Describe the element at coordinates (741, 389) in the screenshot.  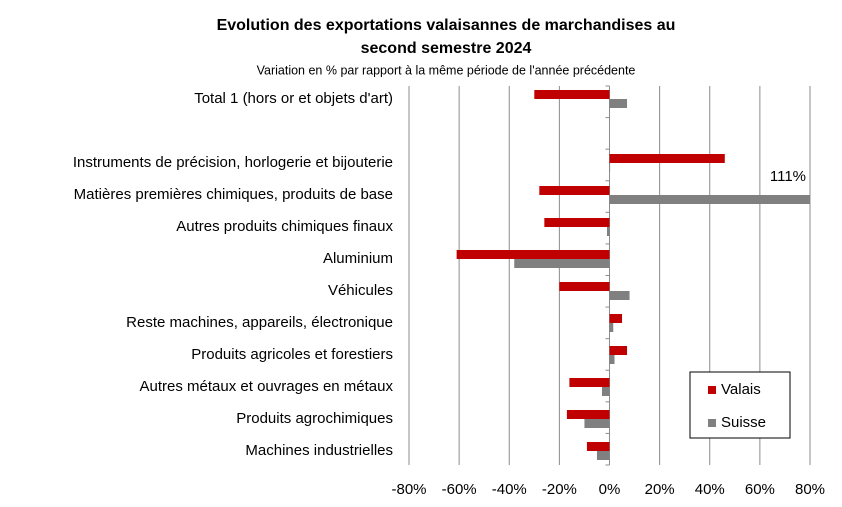
I see `legend-label: Valais` at that location.